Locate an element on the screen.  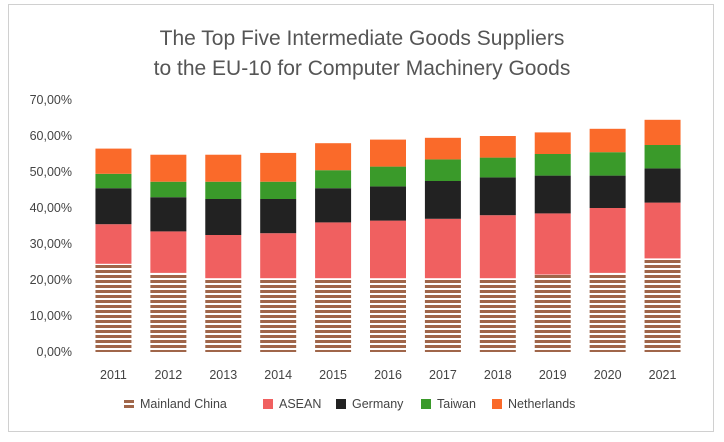
bar-taiwan-2018 is located at coordinates (497, 167).